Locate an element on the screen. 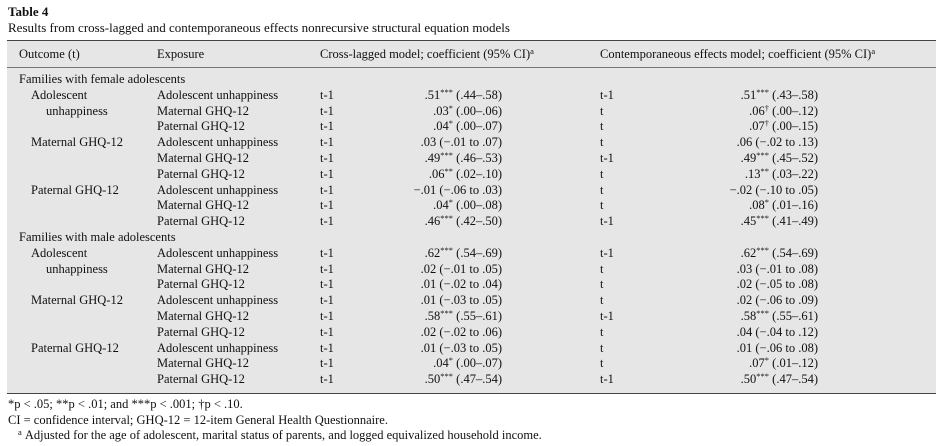  contemporaneous-ci: (−.06 to .09) is located at coordinates (786, 300).